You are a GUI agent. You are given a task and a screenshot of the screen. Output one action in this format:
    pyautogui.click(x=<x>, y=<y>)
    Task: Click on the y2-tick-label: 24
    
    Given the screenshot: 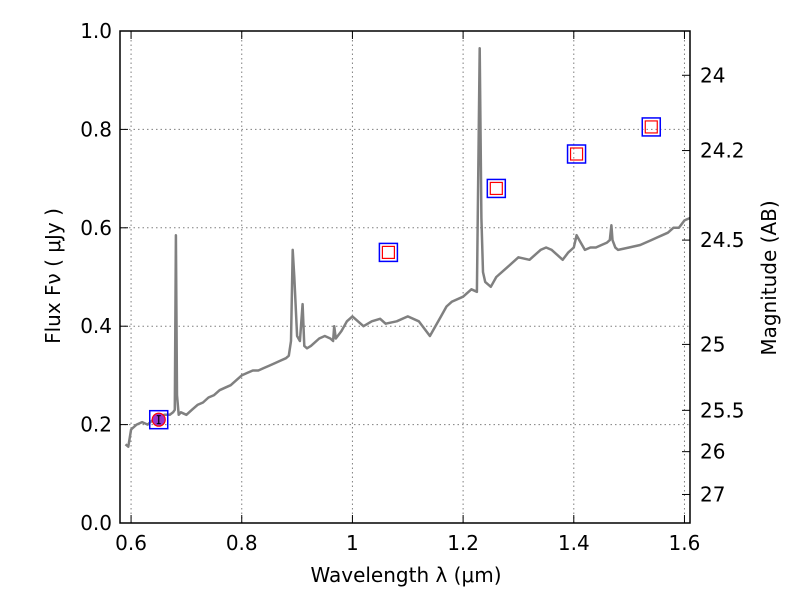 What is the action you would take?
    pyautogui.click(x=712, y=75)
    